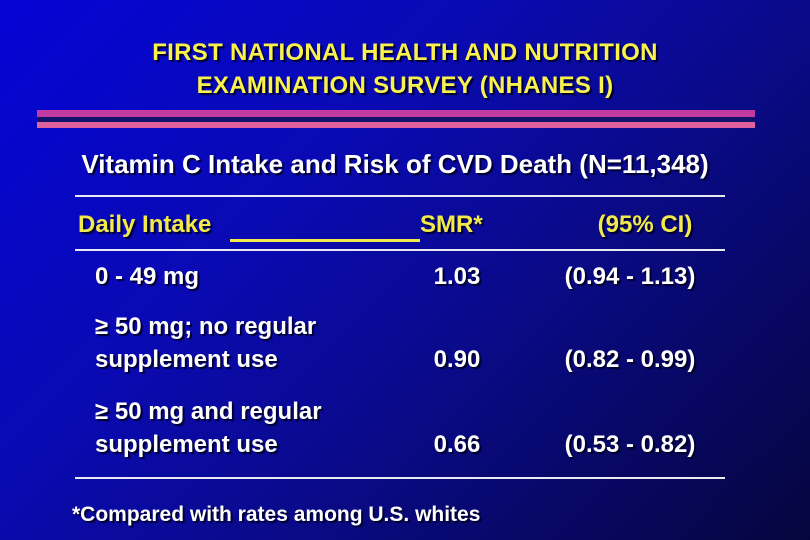 This screenshot has height=540, width=810. I want to click on title-divider, so click(396, 119).